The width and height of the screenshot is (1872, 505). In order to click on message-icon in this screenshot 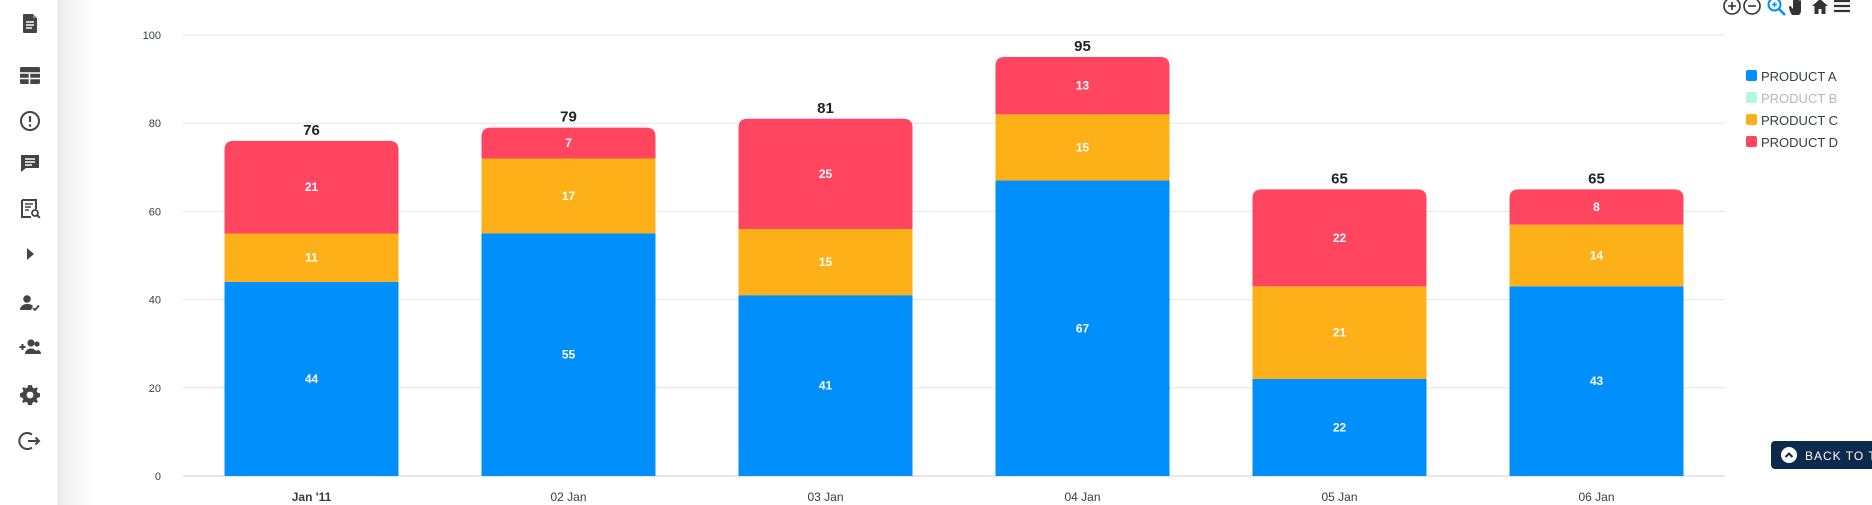, I will do `click(30, 163)`.